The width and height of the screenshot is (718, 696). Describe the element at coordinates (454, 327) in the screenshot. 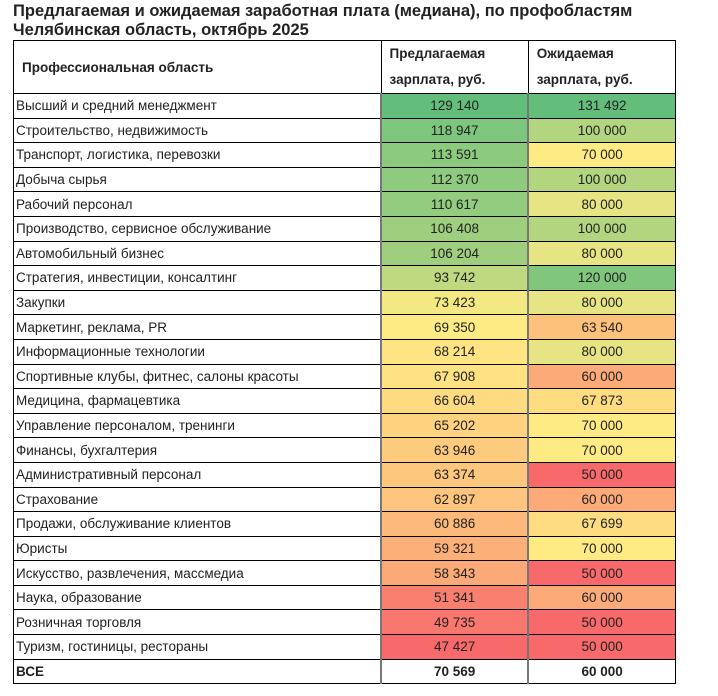

I see `offered-cell: 69 350` at that location.